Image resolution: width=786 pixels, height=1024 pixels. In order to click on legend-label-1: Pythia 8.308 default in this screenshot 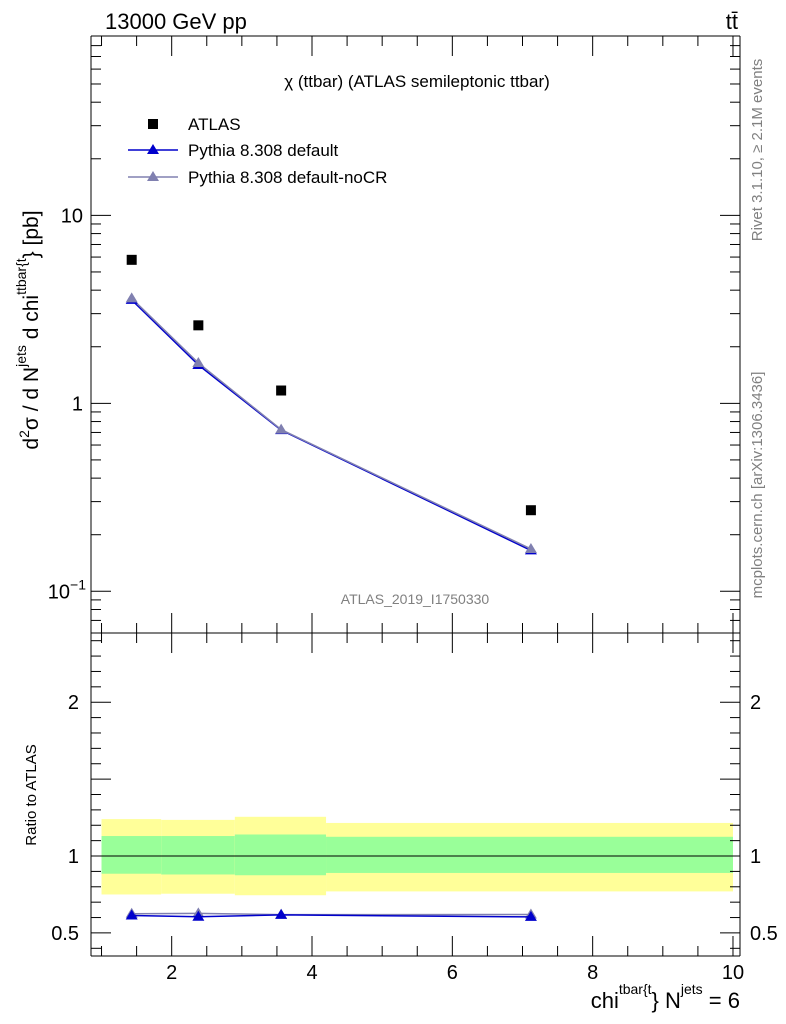, I will do `click(263, 150)`.